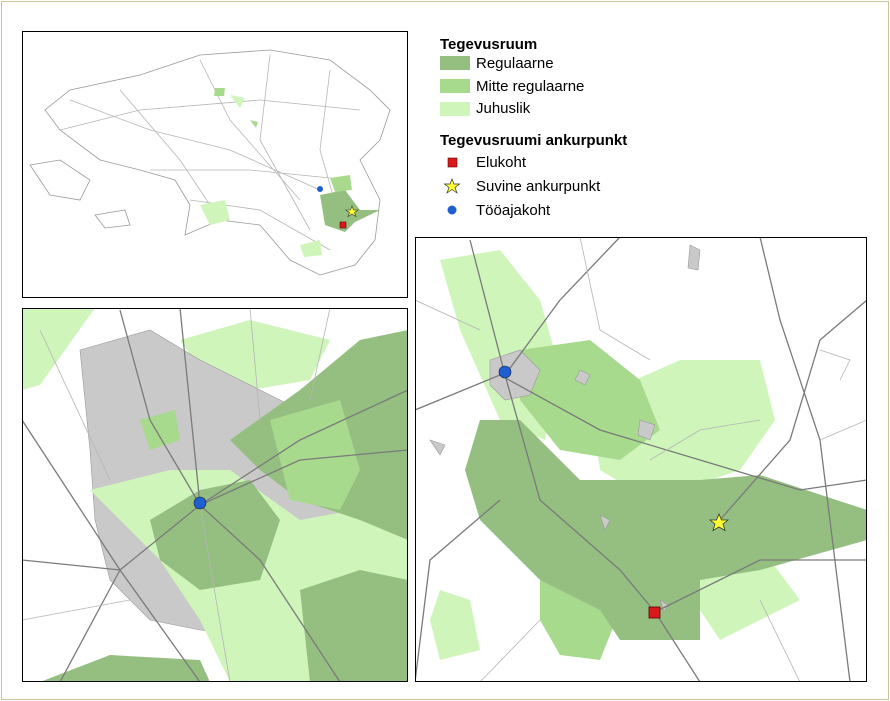 The image size is (890, 701). What do you see at coordinates (530, 86) in the screenshot?
I see `legend-item: Mitte regulaarne` at bounding box center [530, 86].